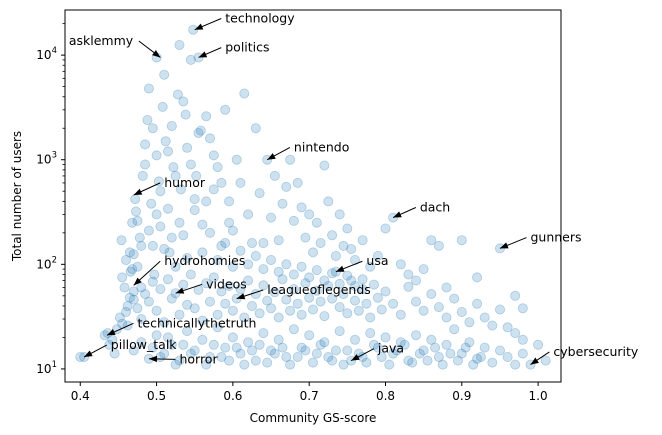 The width and height of the screenshot is (662, 435). I want to click on annotation-label: gunners, so click(555, 237).